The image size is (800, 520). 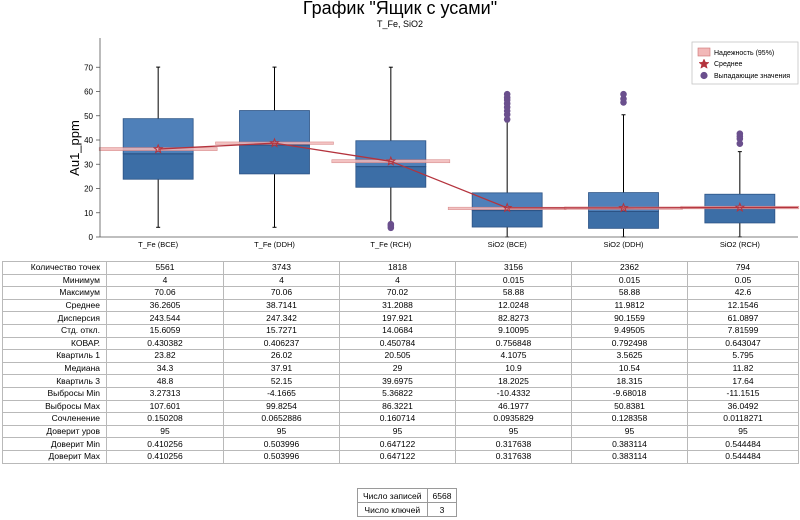 What do you see at coordinates (513, 419) in the screenshot?
I see `table-cell: 0.0935829` at bounding box center [513, 419].